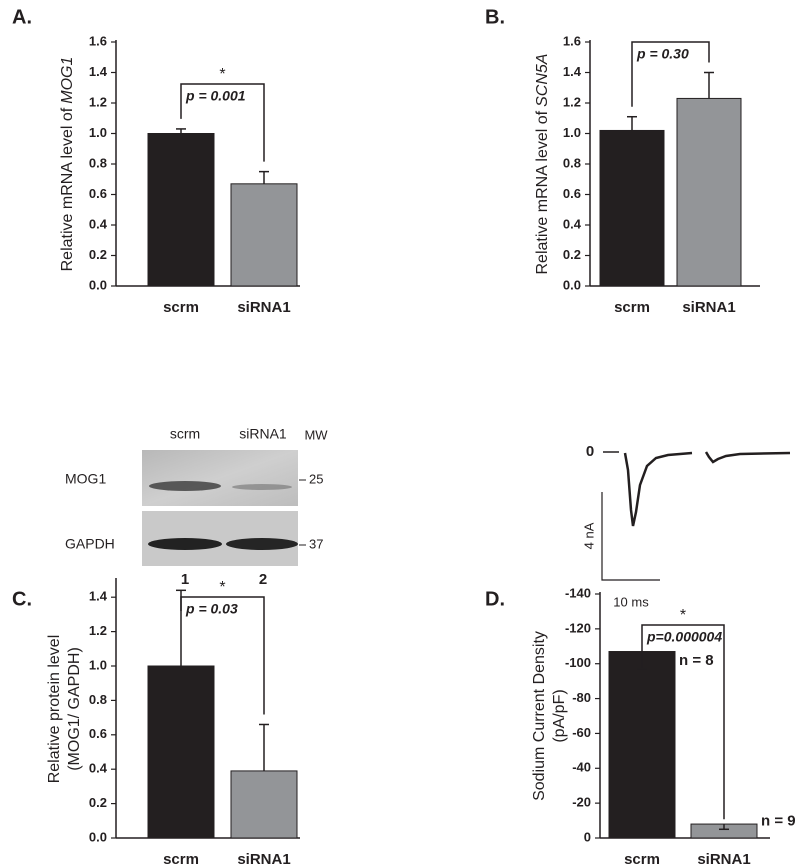  What do you see at coordinates (778, 820) in the screenshot?
I see `n-label: n = 9` at bounding box center [778, 820].